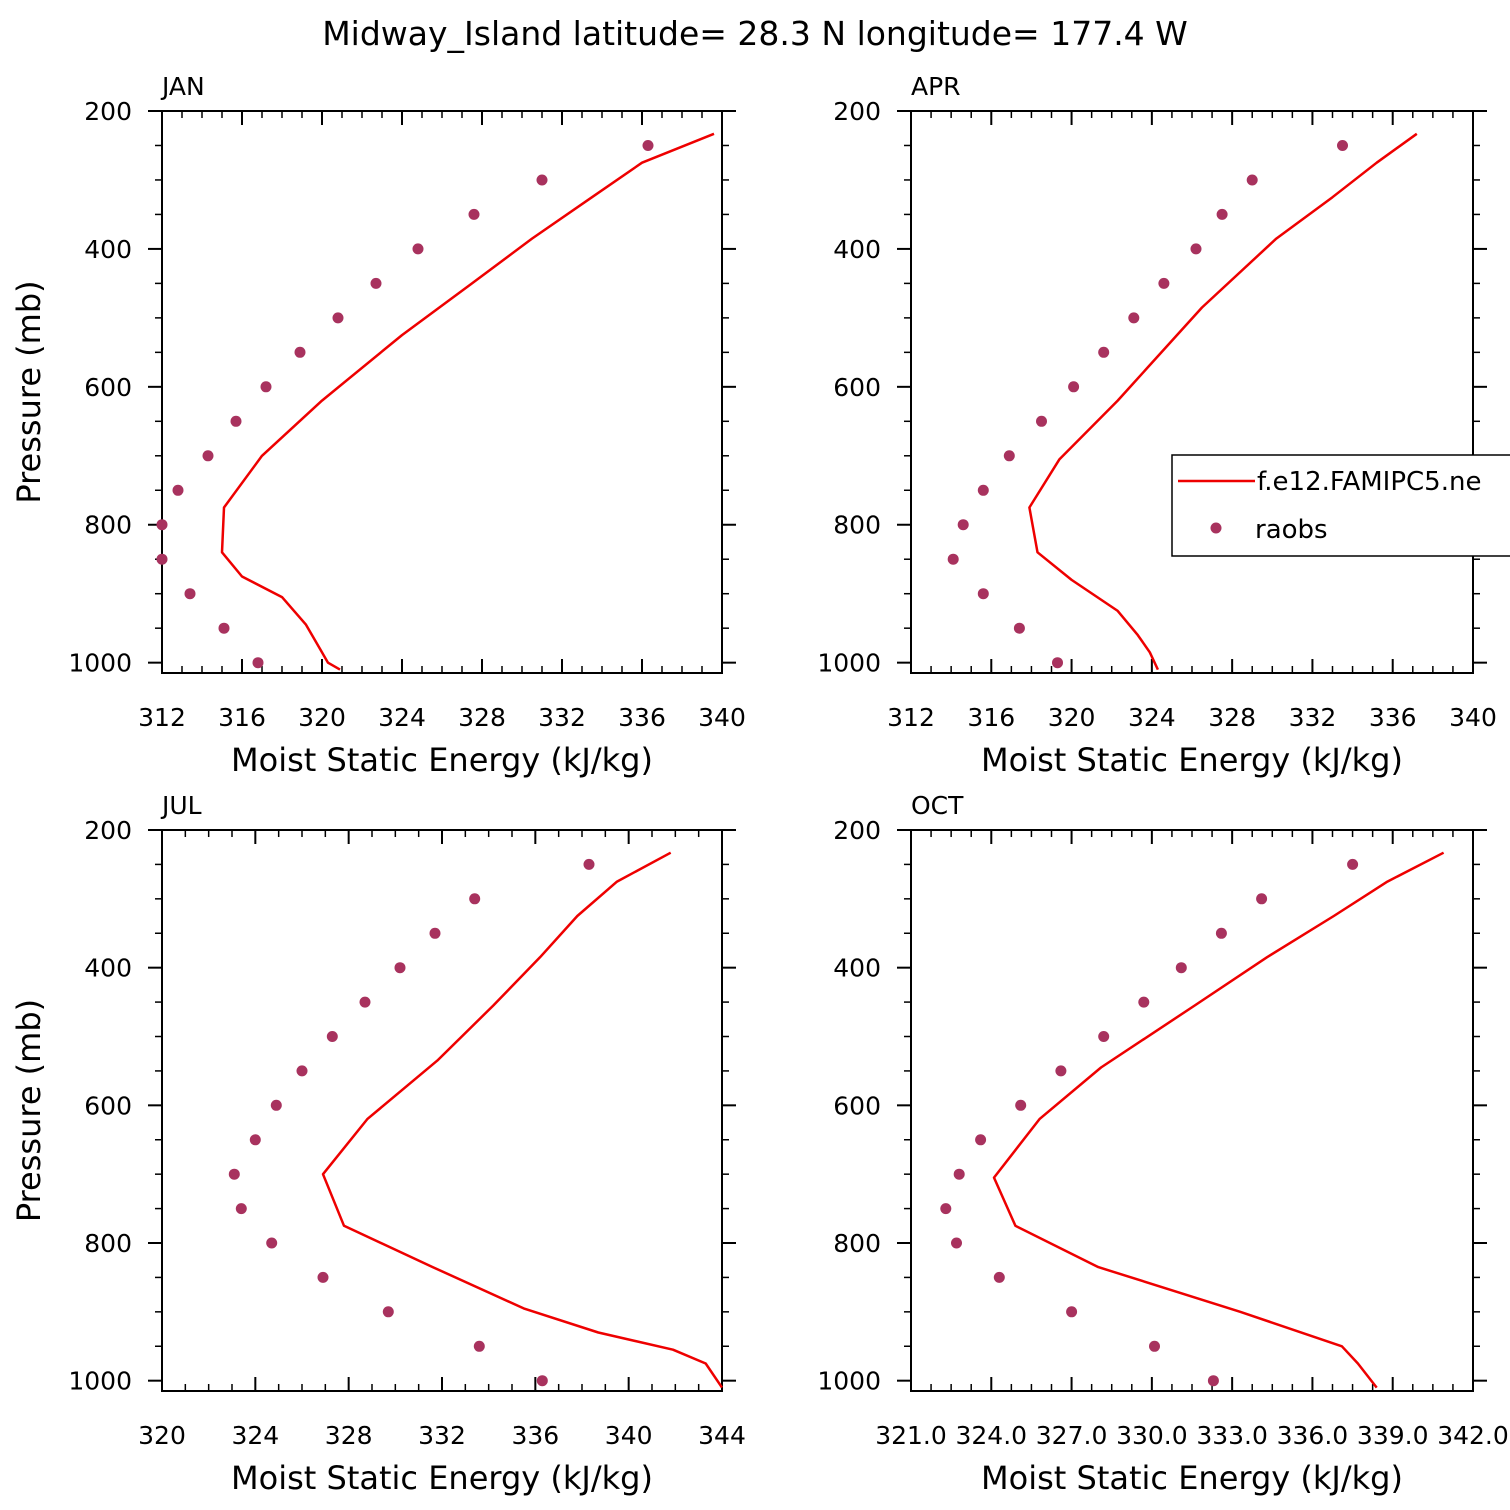 Image resolution: width=1510 pixels, height=1510 pixels. I want to click on x-tick-label: 344, so click(722, 1435).